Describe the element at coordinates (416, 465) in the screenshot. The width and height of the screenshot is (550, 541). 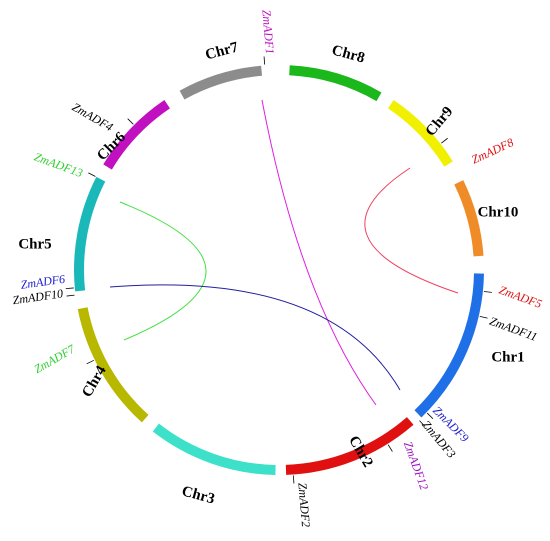
I see `gene-label: ZmADF12` at that location.